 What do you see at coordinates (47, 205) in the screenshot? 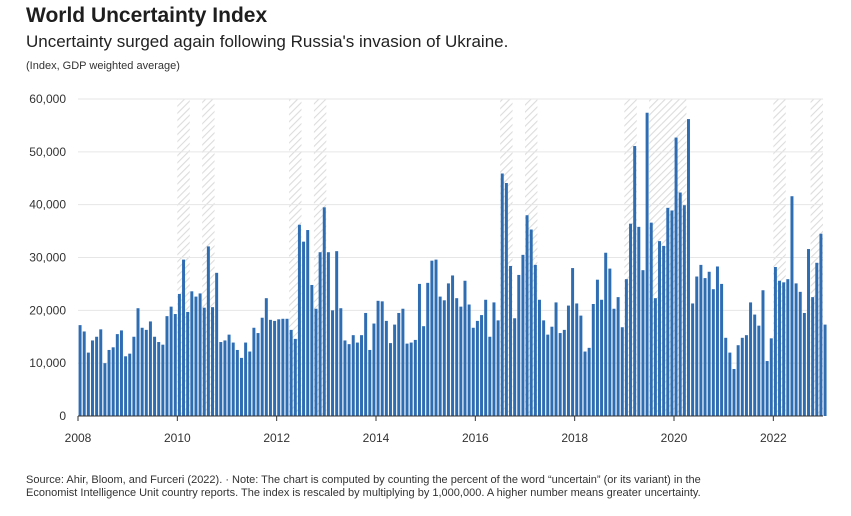
I see `y-tick-label: 40,000` at bounding box center [47, 205].